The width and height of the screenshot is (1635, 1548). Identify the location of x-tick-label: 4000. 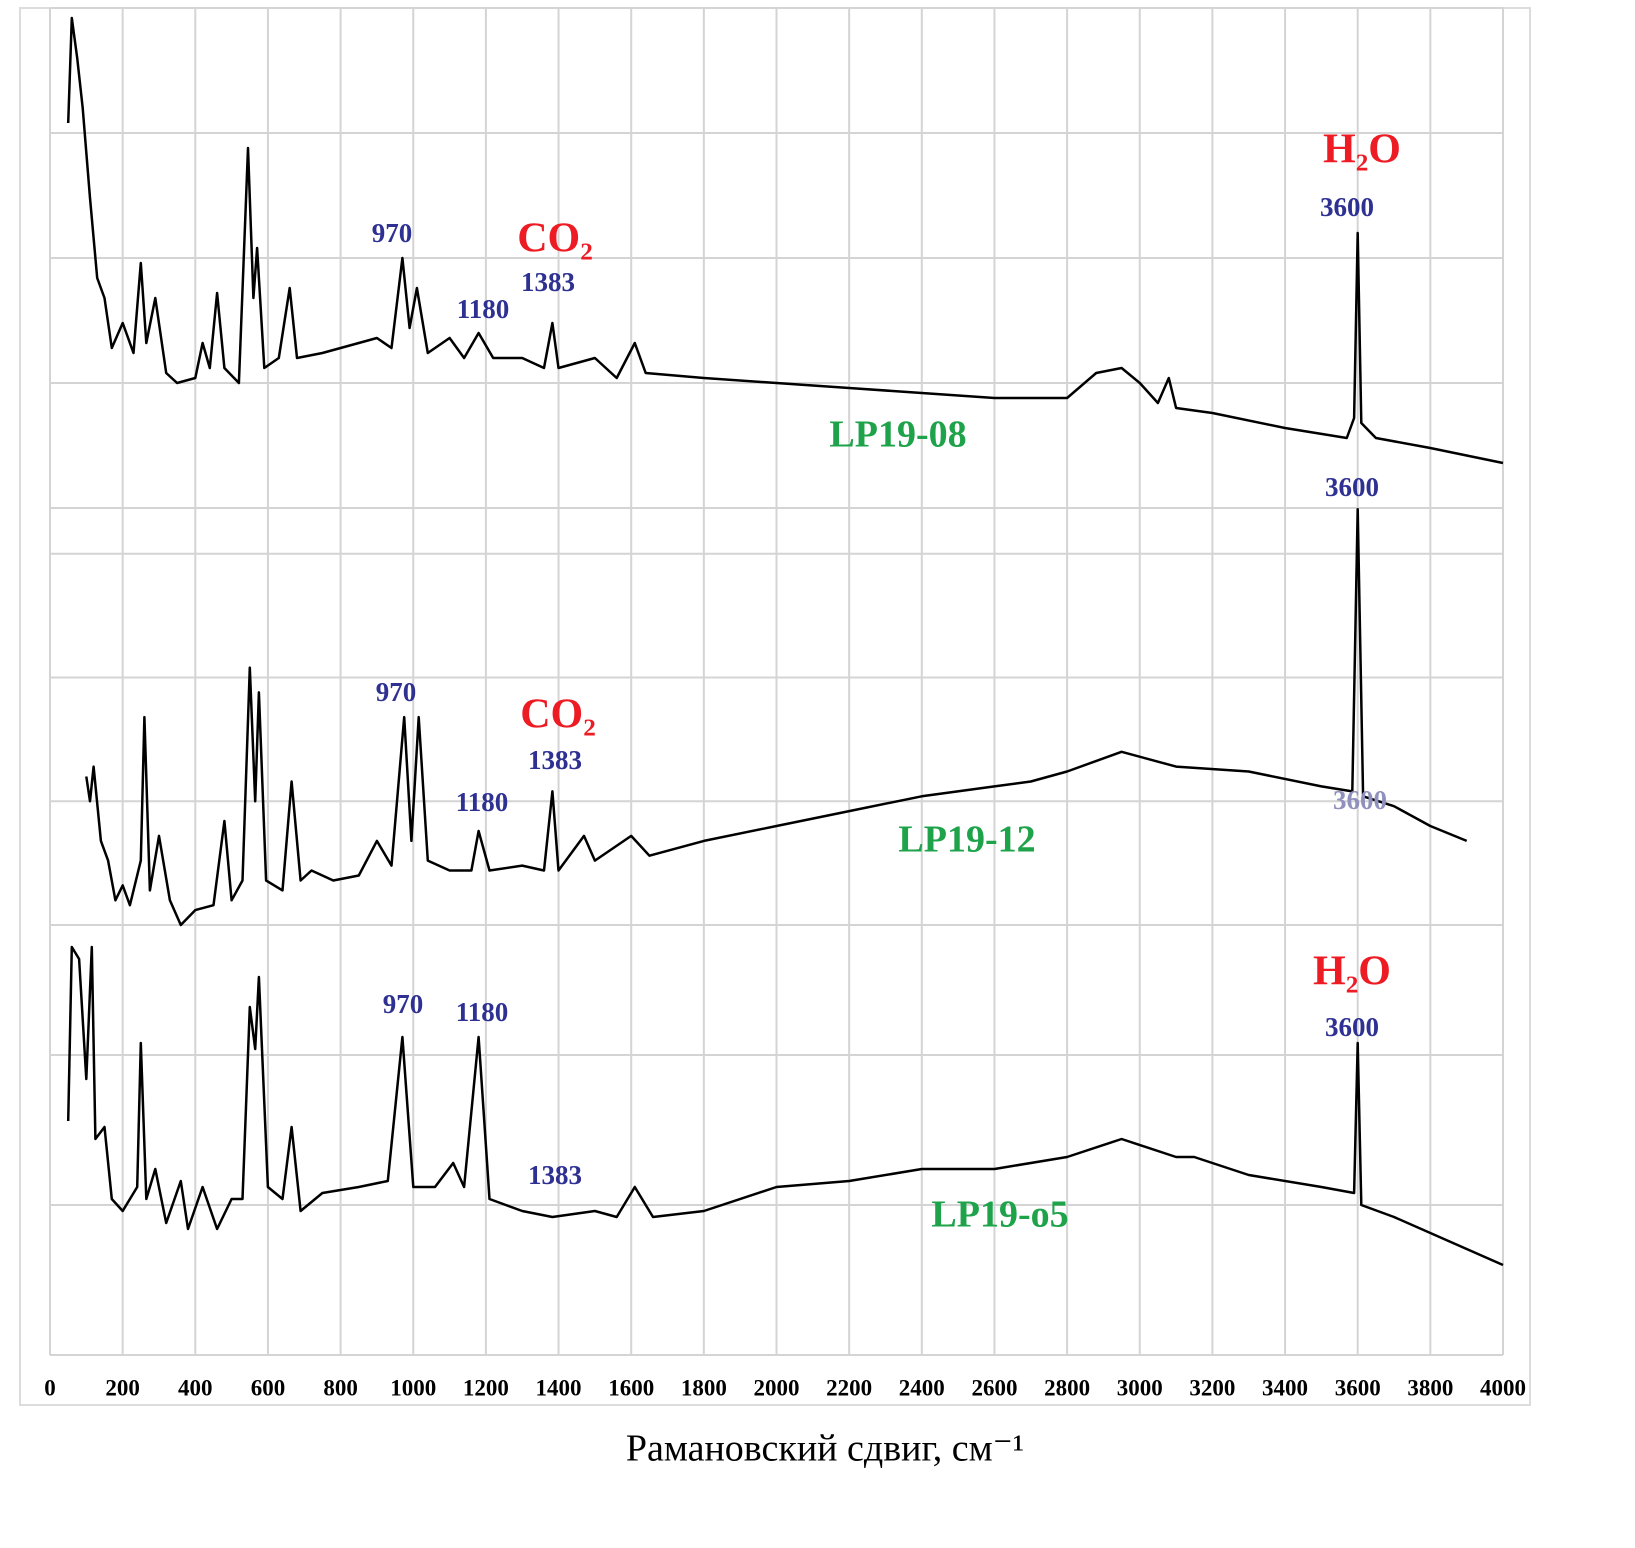
(1503, 1387).